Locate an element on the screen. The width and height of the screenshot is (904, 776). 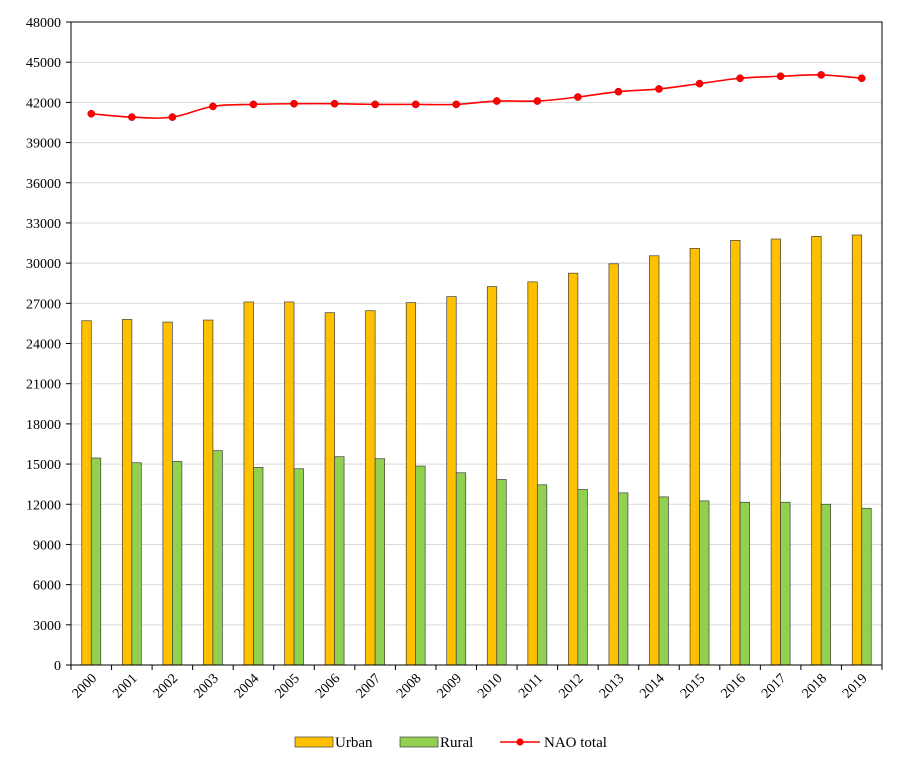
y-tick-label: 3000 is located at coordinates (47, 626).